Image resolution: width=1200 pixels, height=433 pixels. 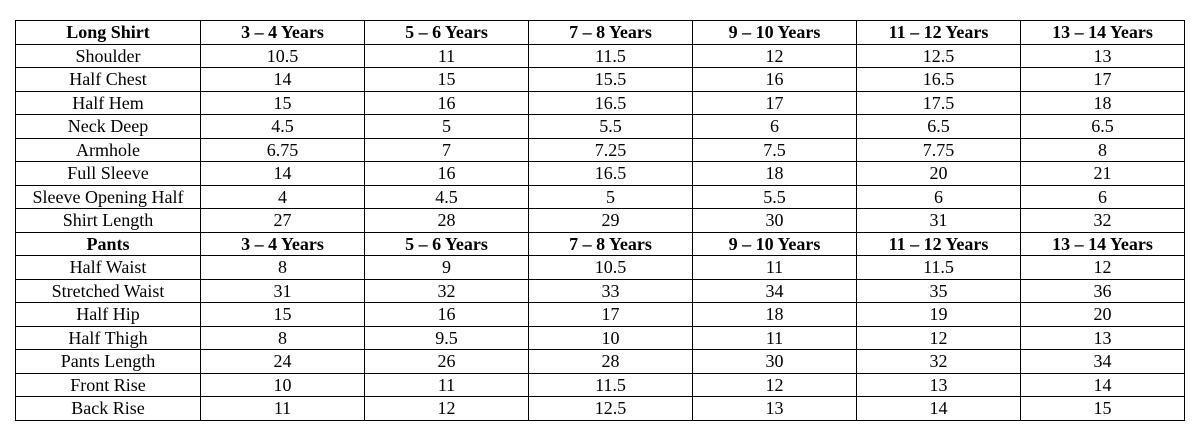 I want to click on data-row: Shoulder 10.5 11 11.5 12 12.5 13, so click(x=600, y=55).